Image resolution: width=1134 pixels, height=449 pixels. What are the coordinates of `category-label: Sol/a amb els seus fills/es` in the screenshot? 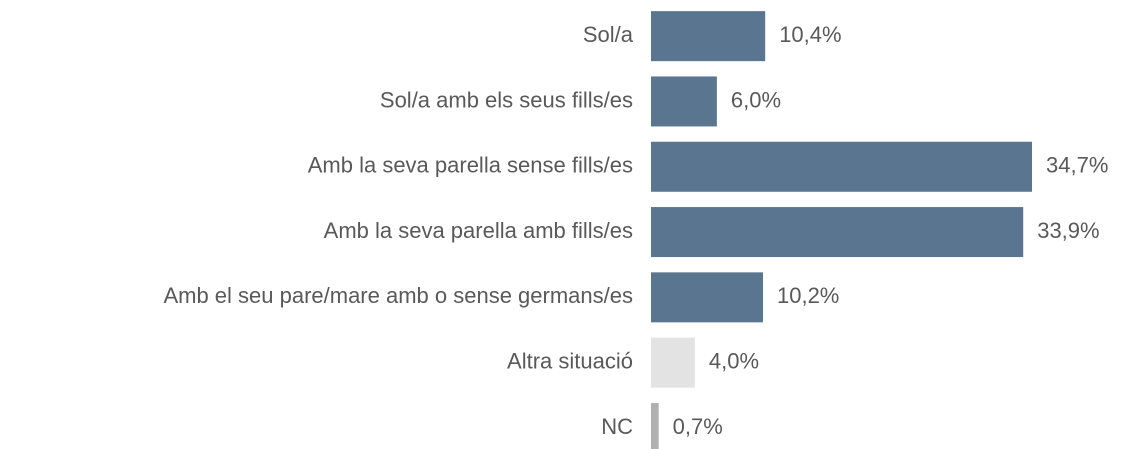 It's located at (506, 99).